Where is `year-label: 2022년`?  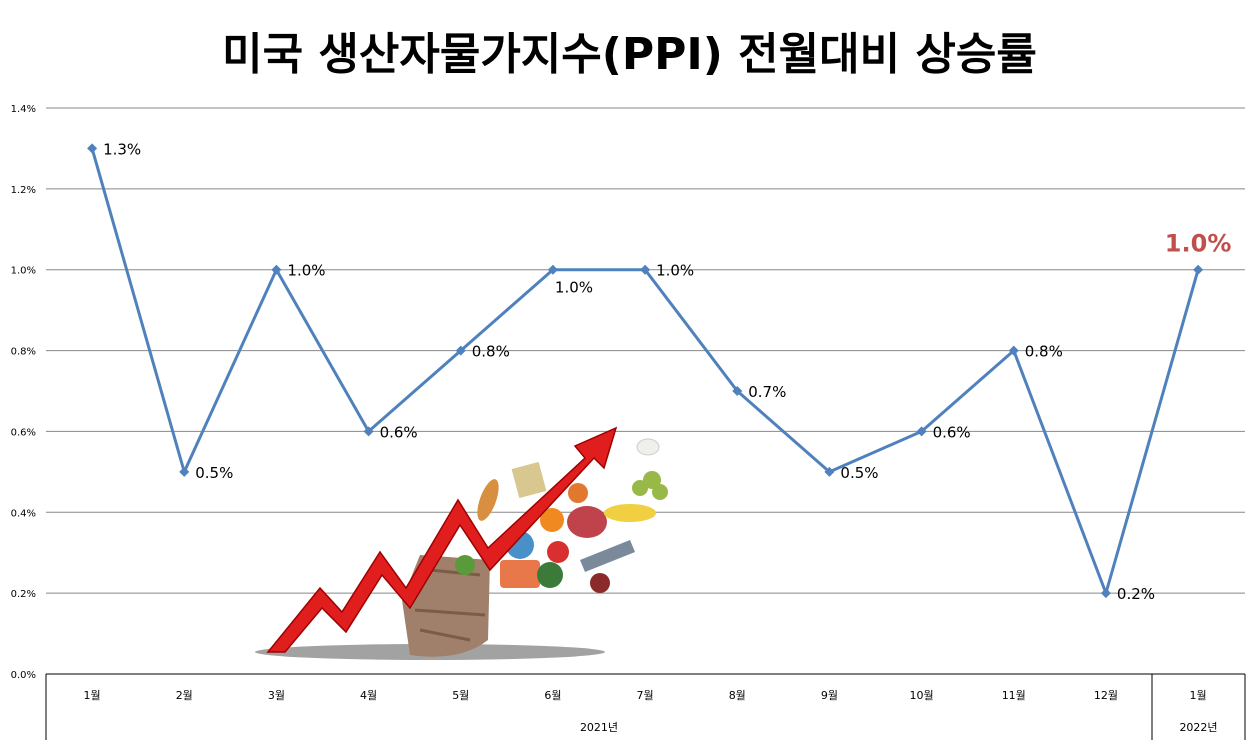
year-label: 2022년 is located at coordinates (1198, 727).